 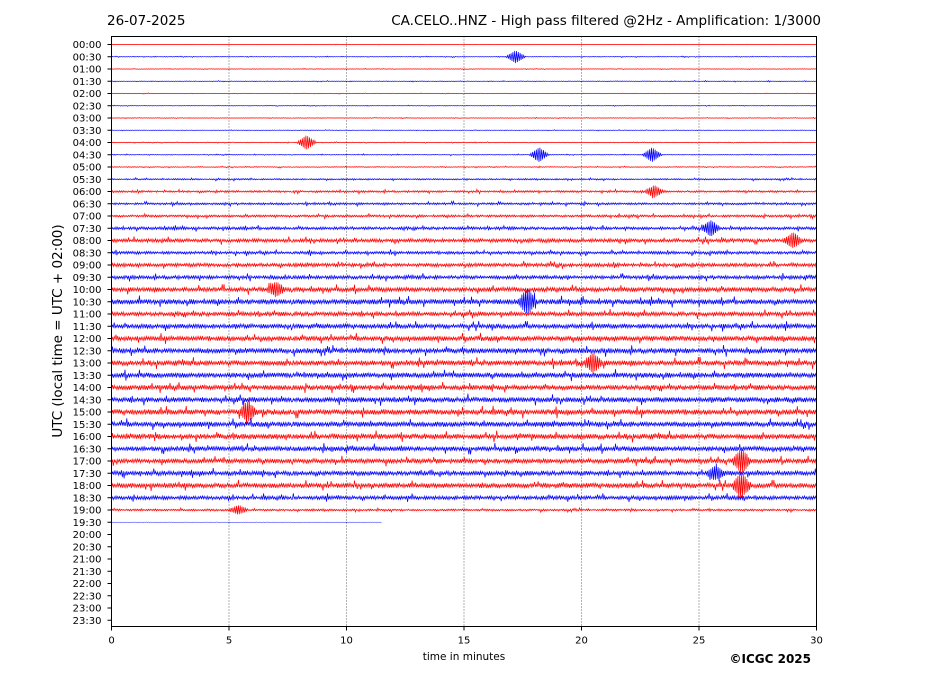 I want to click on y-tick-label-06:30: 06:30, so click(x=87, y=204).